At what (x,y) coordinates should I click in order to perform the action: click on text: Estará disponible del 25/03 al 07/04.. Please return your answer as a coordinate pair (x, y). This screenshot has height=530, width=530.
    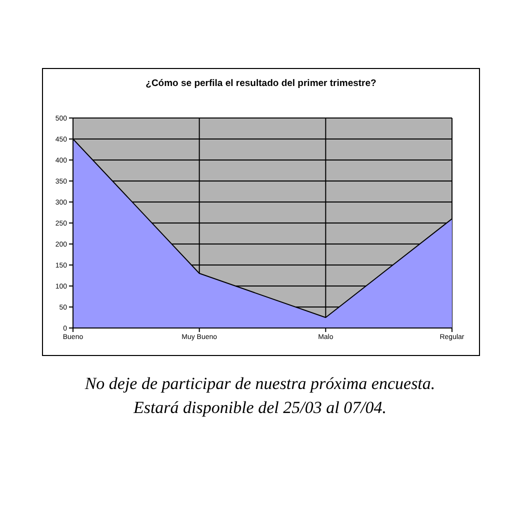
    Looking at the image, I should click on (260, 408).